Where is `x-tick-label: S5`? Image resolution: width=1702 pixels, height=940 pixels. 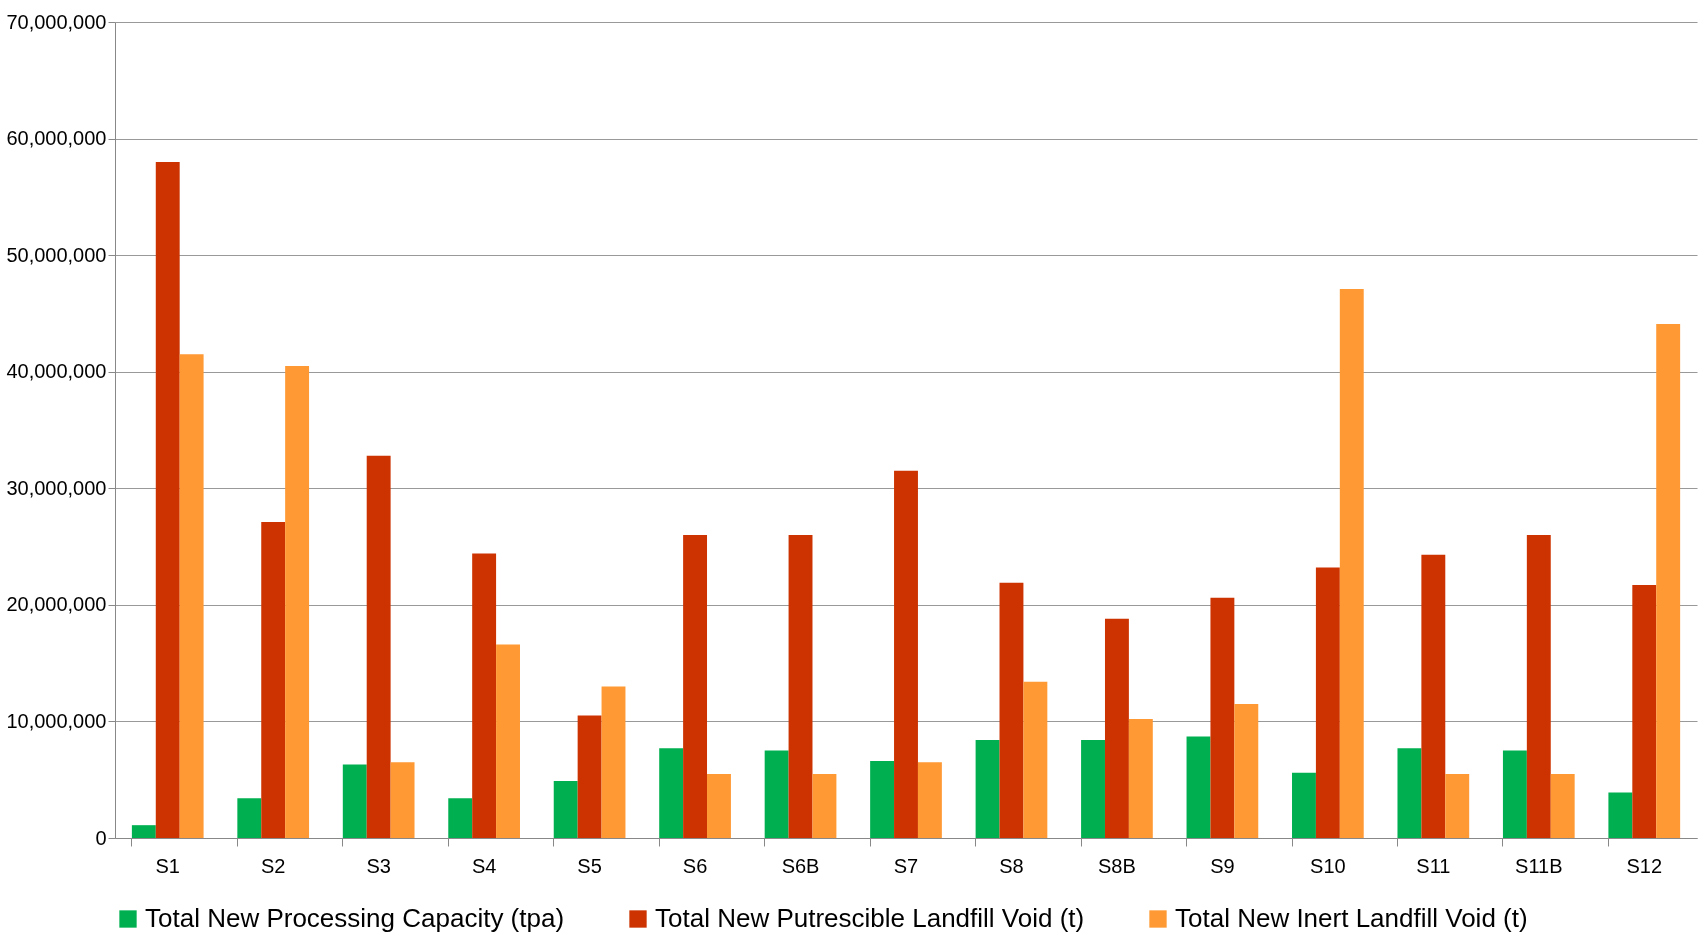
x-tick-label: S5 is located at coordinates (589, 865).